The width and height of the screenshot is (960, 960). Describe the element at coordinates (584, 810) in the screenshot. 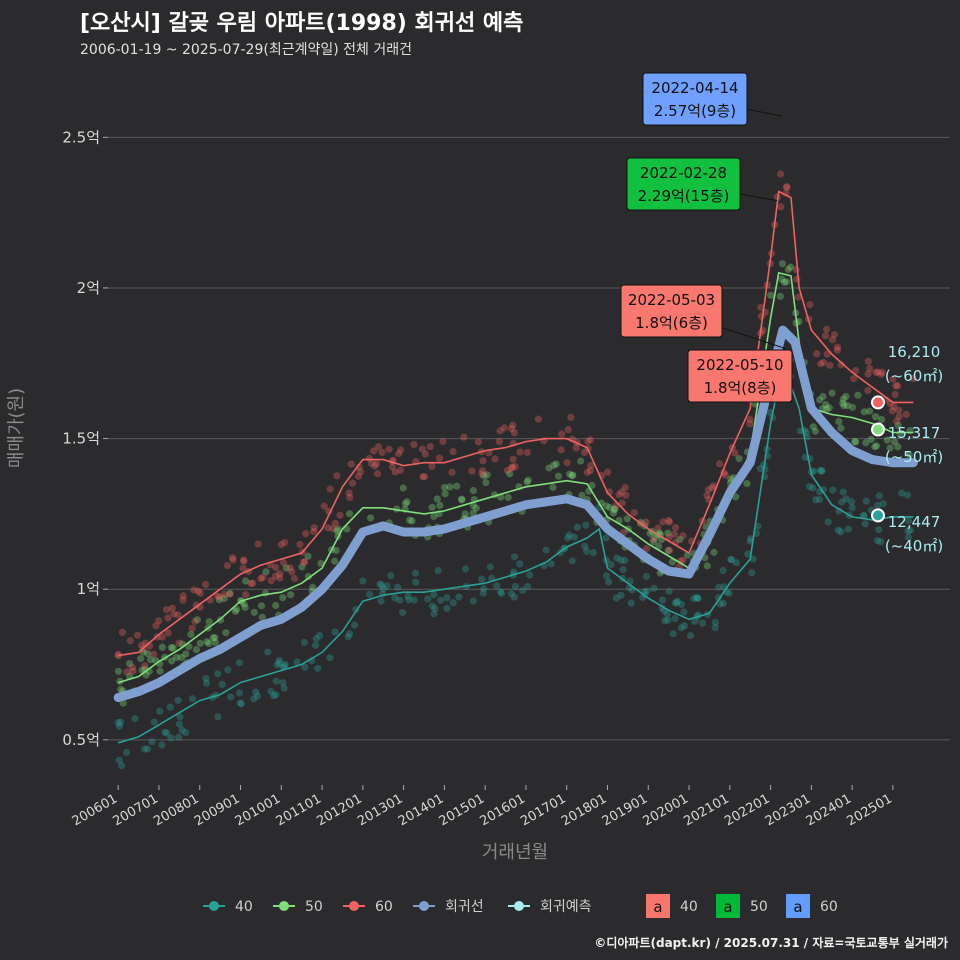

I see `x-tick-label: 201801` at that location.